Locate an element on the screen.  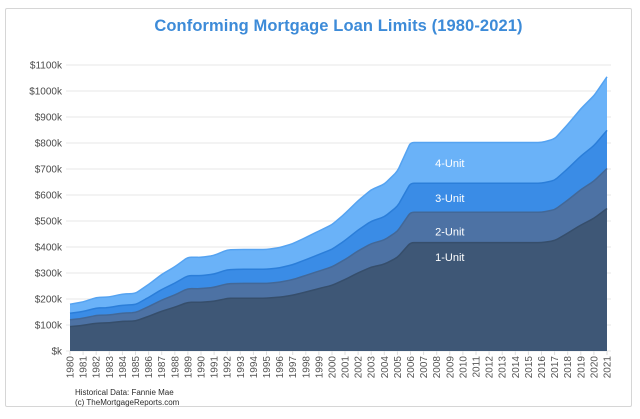
x-axis-tick-label: 1996 is located at coordinates (280, 367).